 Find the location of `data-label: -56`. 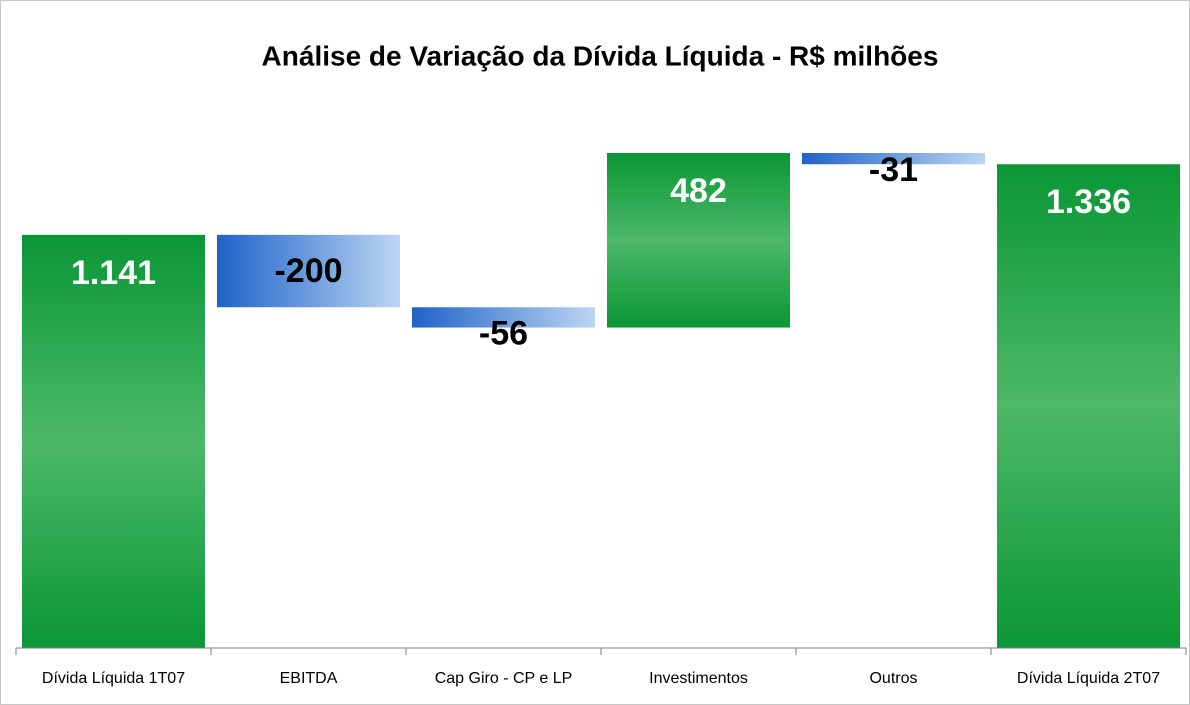

data-label: -56 is located at coordinates (503, 334).